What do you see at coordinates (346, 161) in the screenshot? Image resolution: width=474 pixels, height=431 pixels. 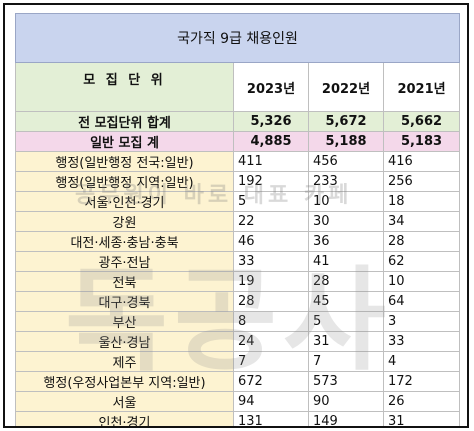 I see `row-value: 456` at bounding box center [346, 161].